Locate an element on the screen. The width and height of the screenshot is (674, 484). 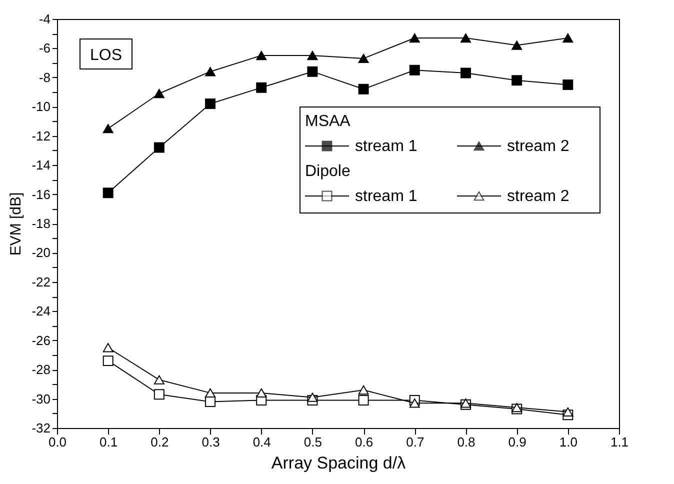
y-tick-label: -8 is located at coordinates (44, 77).